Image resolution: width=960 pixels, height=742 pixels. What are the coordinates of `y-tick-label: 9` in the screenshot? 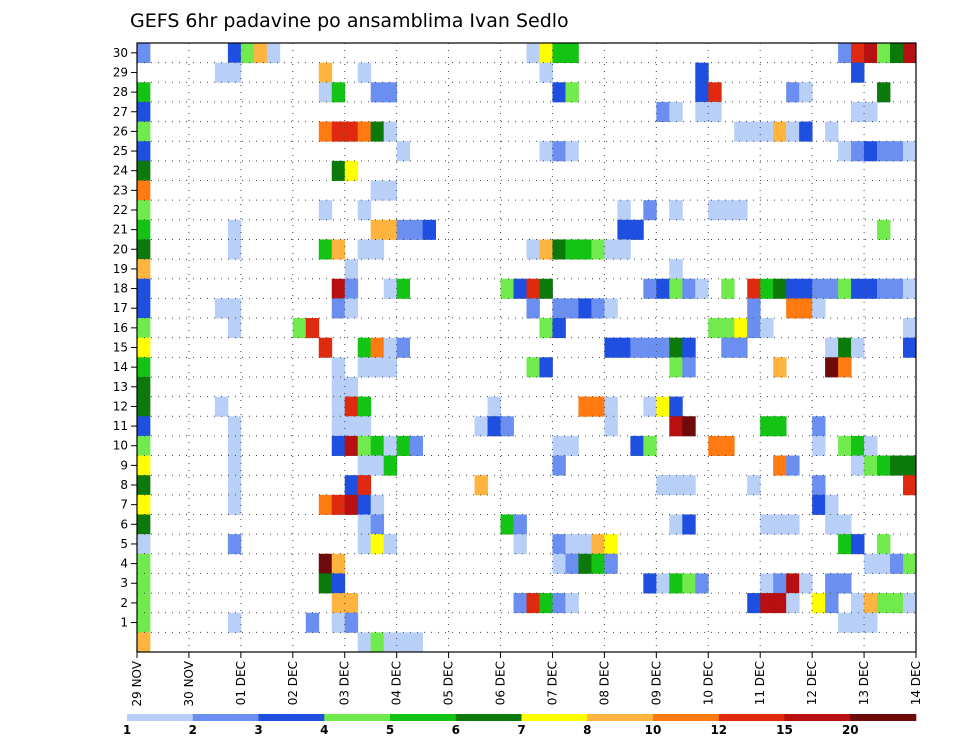 It's located at (124, 465).